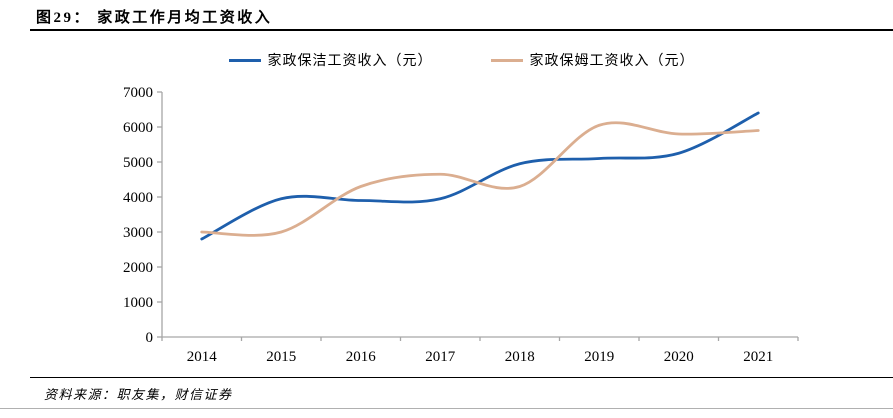  What do you see at coordinates (202, 357) in the screenshot?
I see `x-tick-label: 2014` at bounding box center [202, 357].